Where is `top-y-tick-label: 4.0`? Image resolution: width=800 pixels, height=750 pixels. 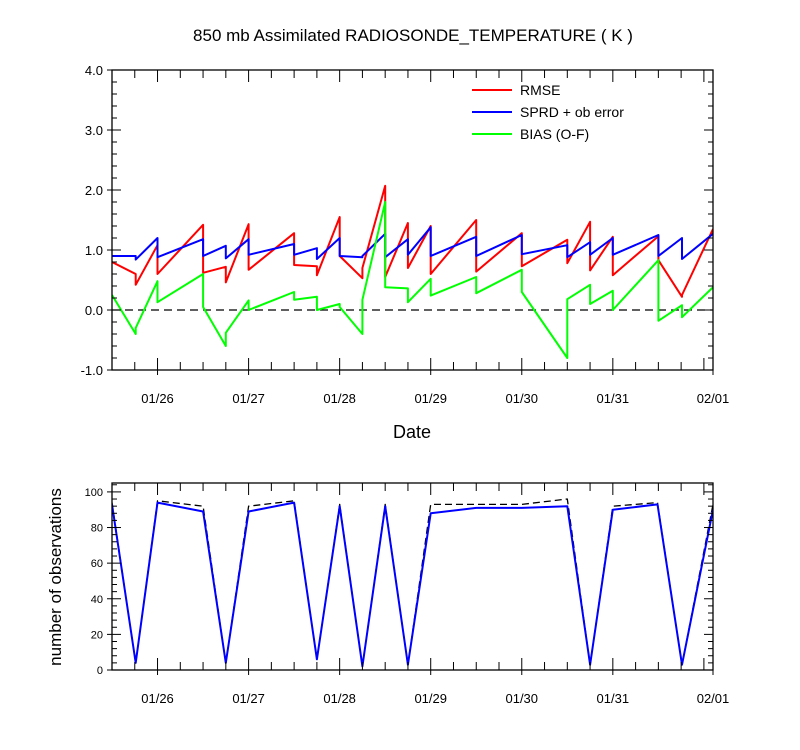
top-y-tick-label: 4.0 is located at coordinates (94, 70).